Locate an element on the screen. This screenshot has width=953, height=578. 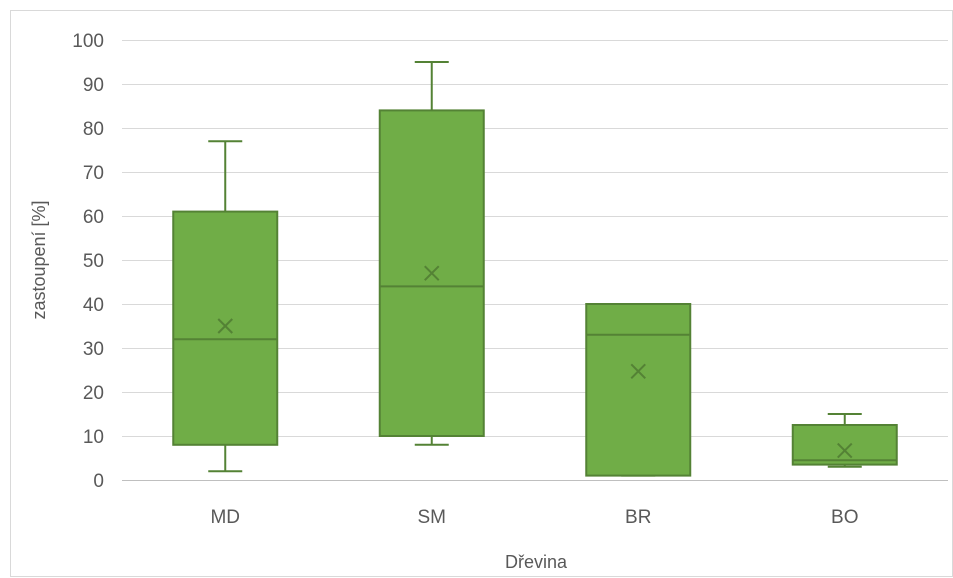
y-tick-label: 20 is located at coordinates (93, 393).